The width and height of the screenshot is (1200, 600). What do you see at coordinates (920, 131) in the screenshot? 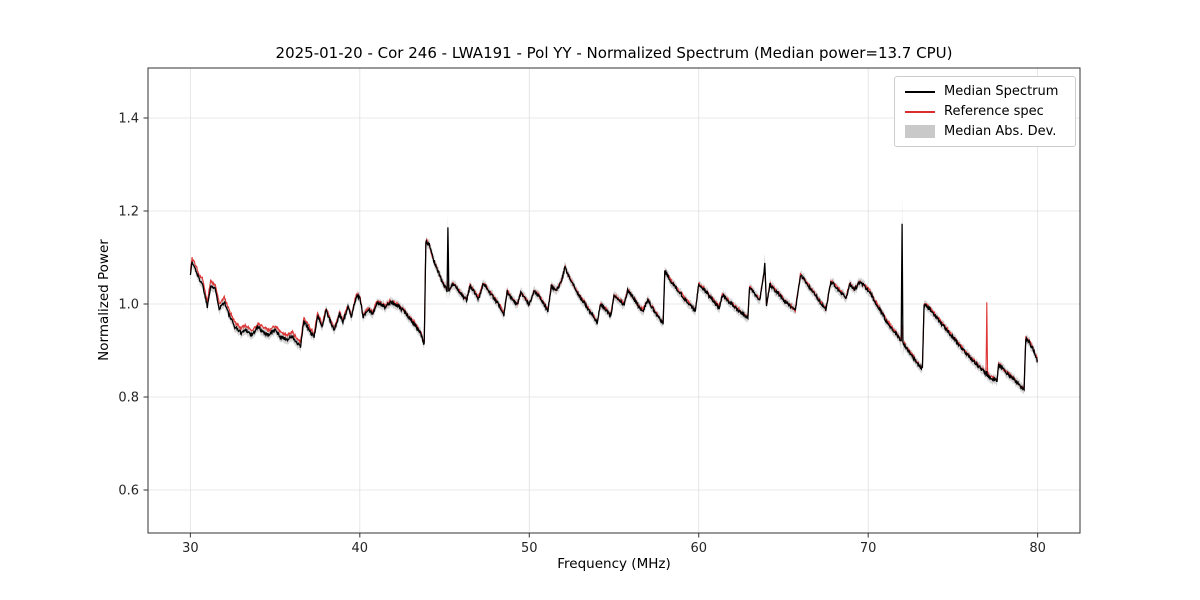
I see `mad-band-swatch` at bounding box center [920, 131].